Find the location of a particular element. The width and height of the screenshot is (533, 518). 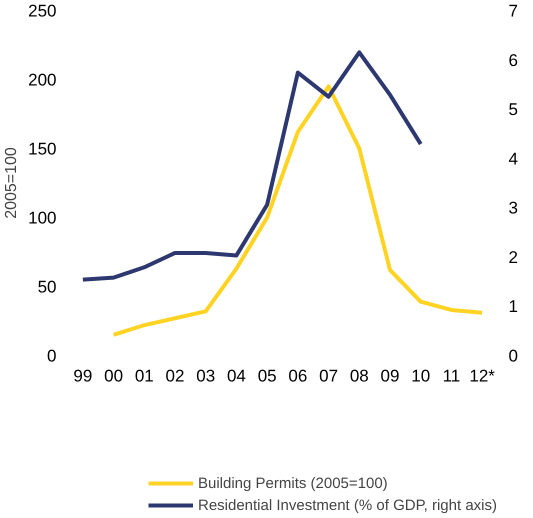

legend-label: Residential Investment (% of GDP, right axis) is located at coordinates (347, 505).